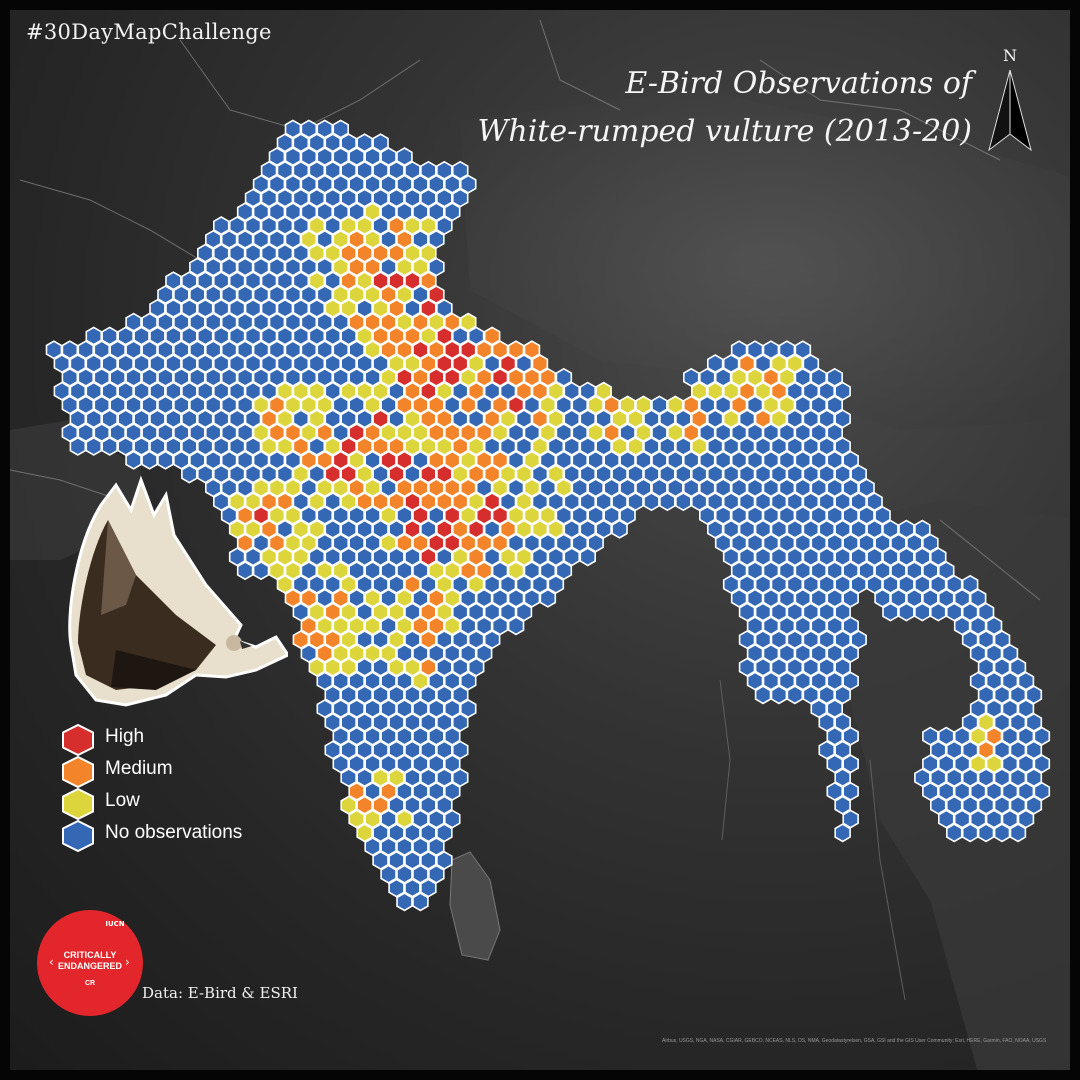  Describe the element at coordinates (51, 962) in the screenshot. I see `chevron-left-icon: ‹` at that location.